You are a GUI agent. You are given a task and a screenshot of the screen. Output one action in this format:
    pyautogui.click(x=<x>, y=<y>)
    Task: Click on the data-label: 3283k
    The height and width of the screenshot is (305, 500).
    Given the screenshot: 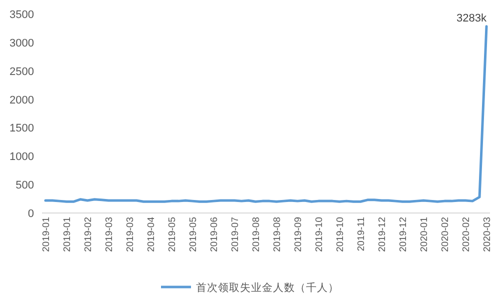 What is the action you would take?
    pyautogui.click(x=471, y=18)
    